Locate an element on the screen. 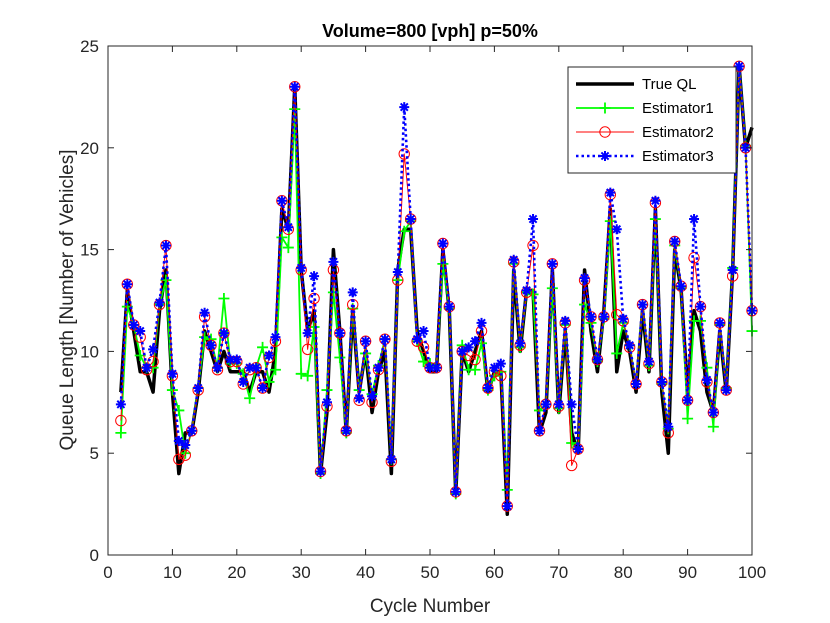  legend-item: Estimator1 is located at coordinates (645, 108).